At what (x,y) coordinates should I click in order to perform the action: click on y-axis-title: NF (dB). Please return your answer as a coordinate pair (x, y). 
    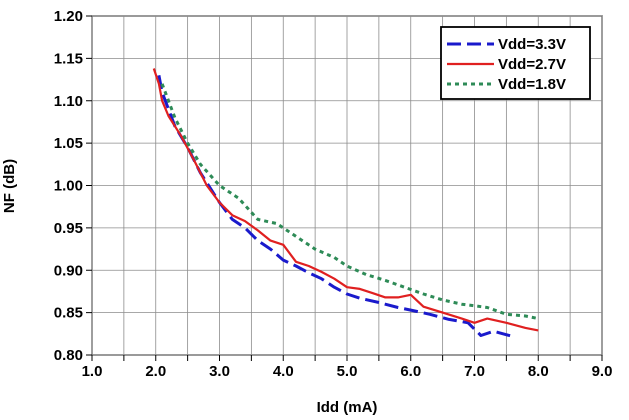
    Looking at the image, I should click on (9, 186).